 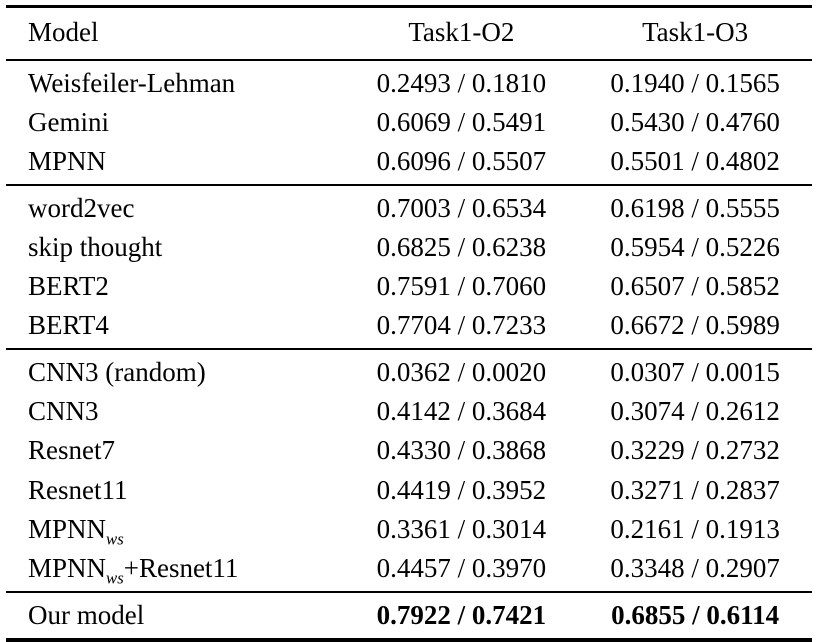 I want to click on task1-o3-cell: 0.3074 / 0.2612, so click(x=695, y=411).